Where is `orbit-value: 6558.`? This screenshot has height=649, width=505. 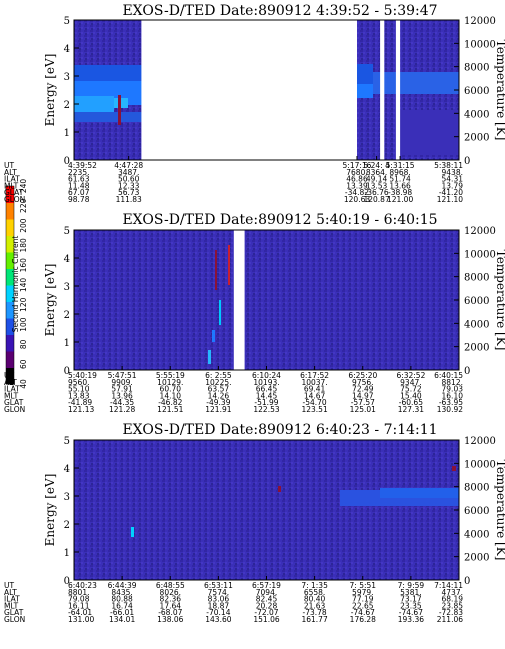 orbit-value: 6558. is located at coordinates (314, 592).